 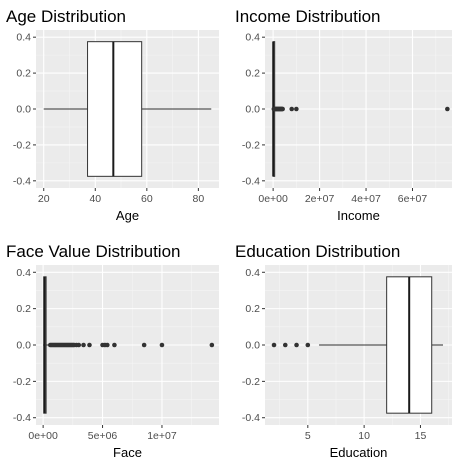 What do you see at coordinates (359, 452) in the screenshot?
I see `x-axis-label: Education` at bounding box center [359, 452].